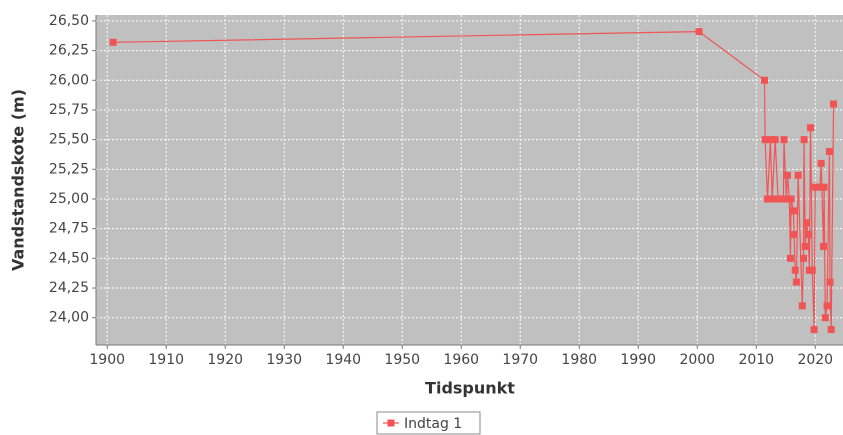 Image resolution: width=843 pixels, height=435 pixels. What do you see at coordinates (69, 229) in the screenshot?
I see `y-tick-label: 24,75` at bounding box center [69, 229].